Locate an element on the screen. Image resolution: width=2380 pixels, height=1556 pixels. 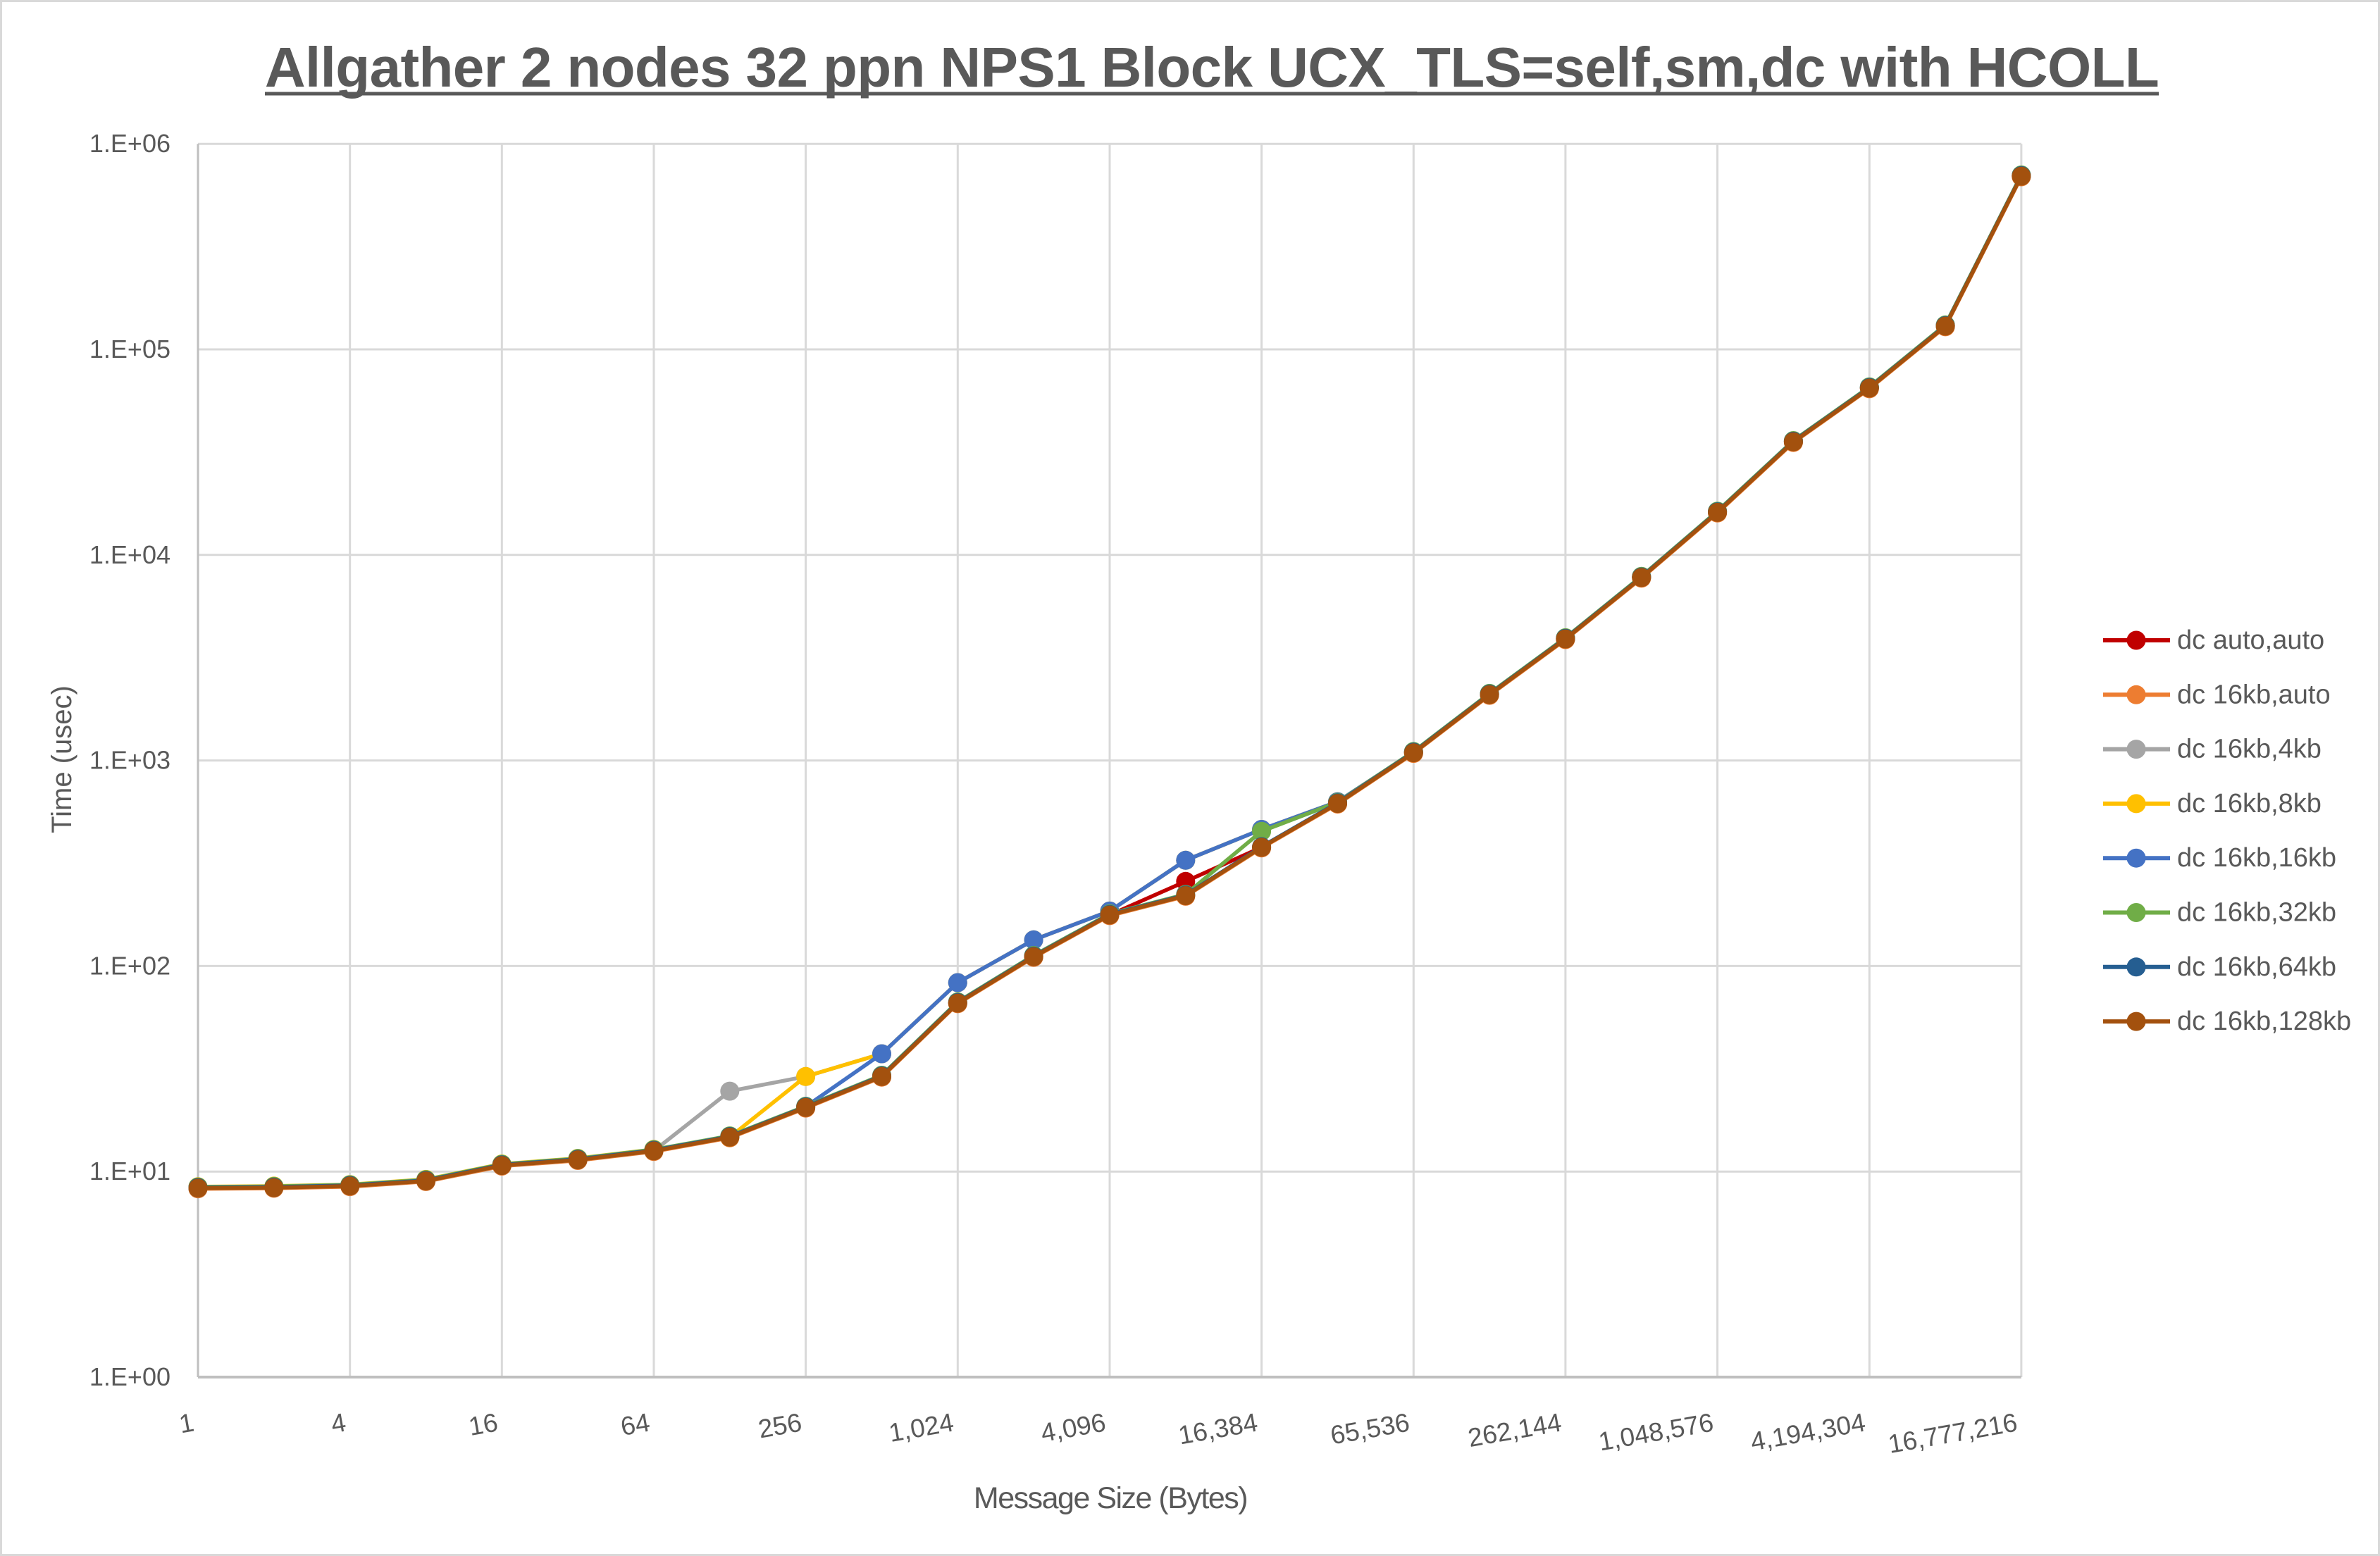
svg-text: dc 16kb,4kb is located at coordinates (2249, 749).